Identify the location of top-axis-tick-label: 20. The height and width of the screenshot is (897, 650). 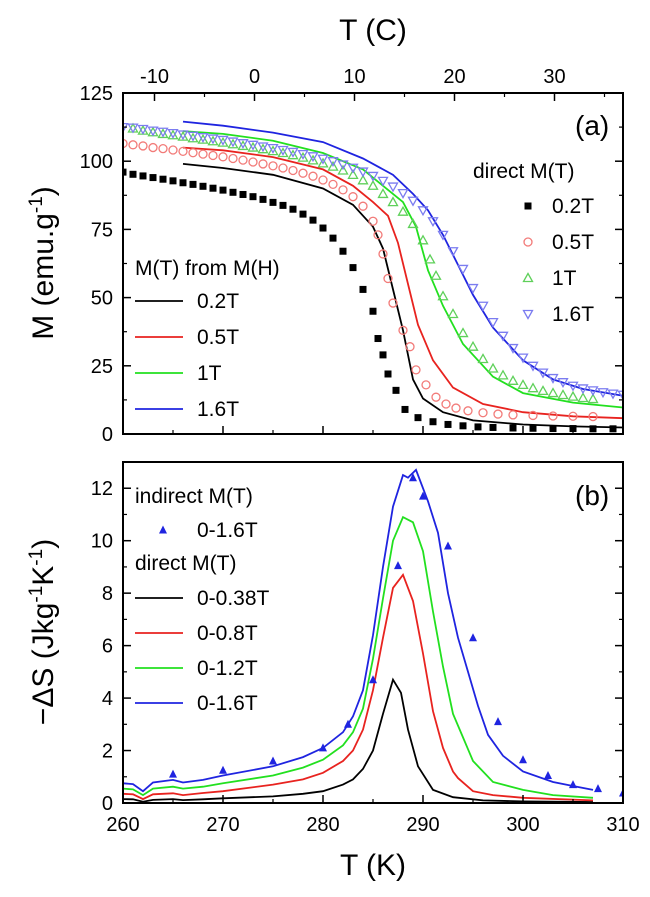
(454, 77).